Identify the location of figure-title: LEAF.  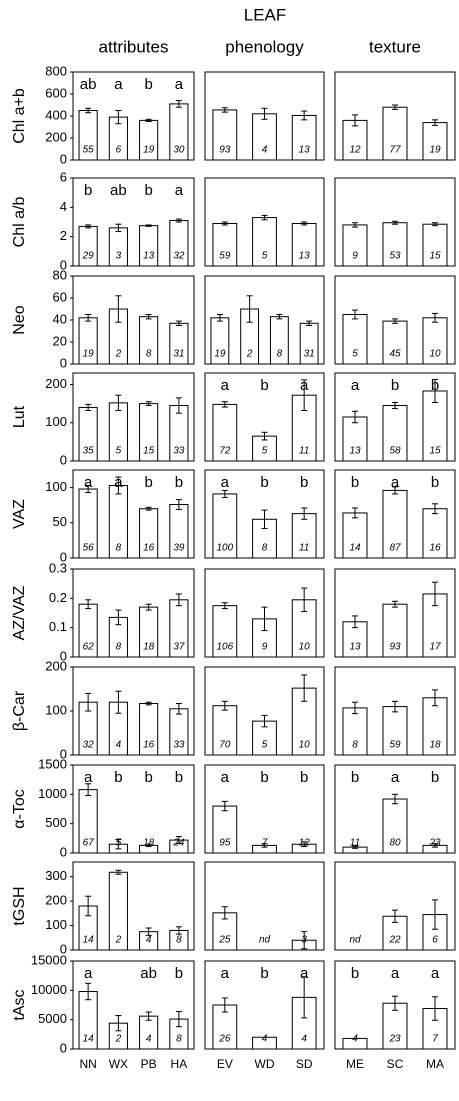
(265, 14).